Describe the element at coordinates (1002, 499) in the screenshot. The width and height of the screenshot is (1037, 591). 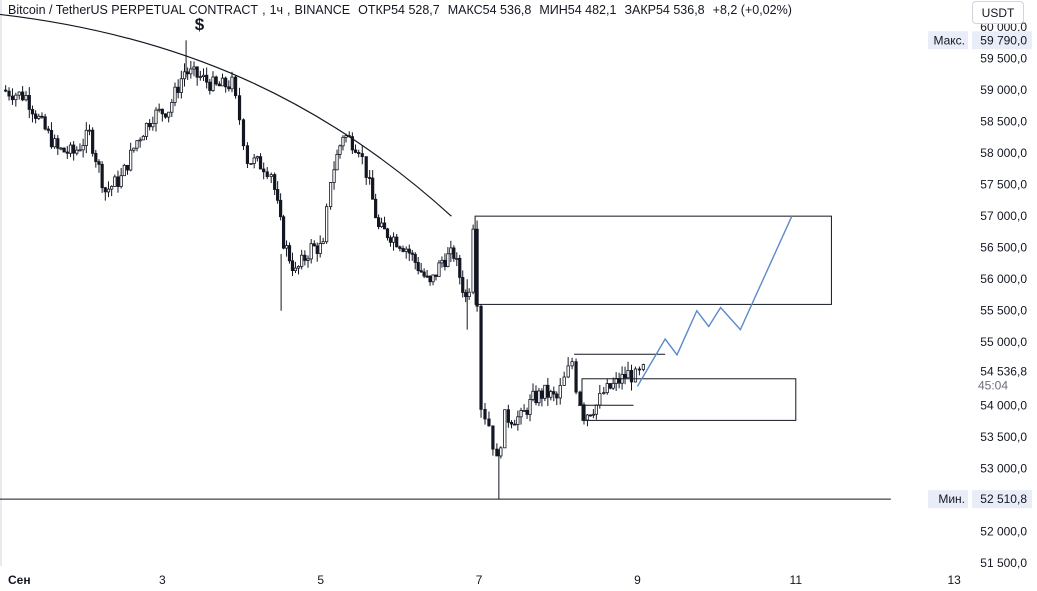
I see `min-value-bg` at that location.